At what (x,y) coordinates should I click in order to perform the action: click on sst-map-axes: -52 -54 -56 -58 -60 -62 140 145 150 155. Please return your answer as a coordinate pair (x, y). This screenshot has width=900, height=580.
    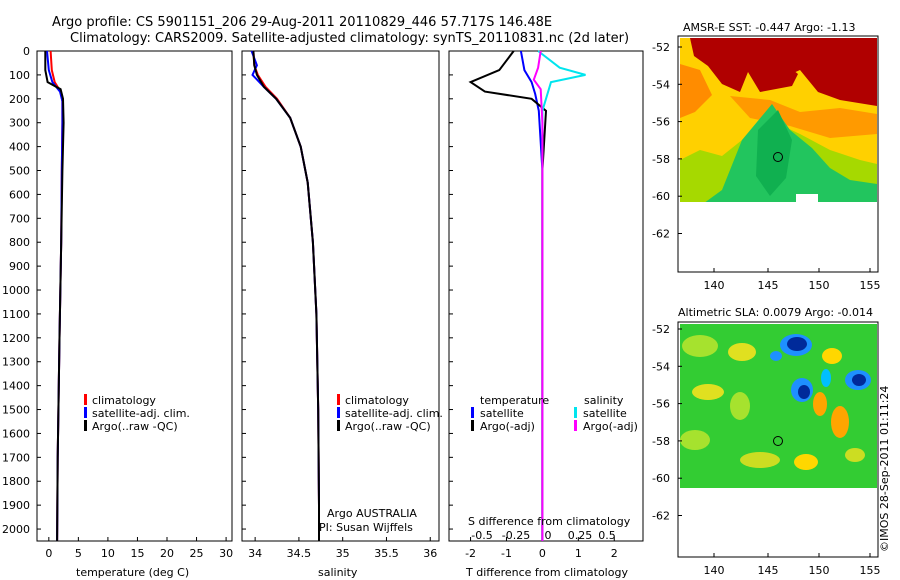
    Looking at the image, I should click on (766, 166).